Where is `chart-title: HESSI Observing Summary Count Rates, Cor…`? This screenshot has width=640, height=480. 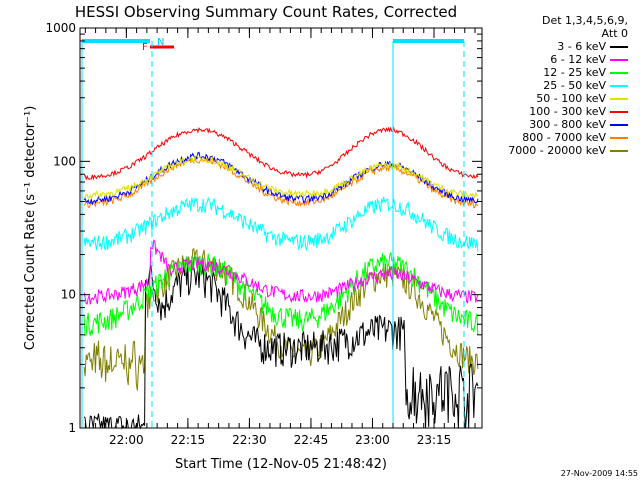 chart-title: HESSI Observing Summary Count Rates, Cor… is located at coordinates (266, 12).